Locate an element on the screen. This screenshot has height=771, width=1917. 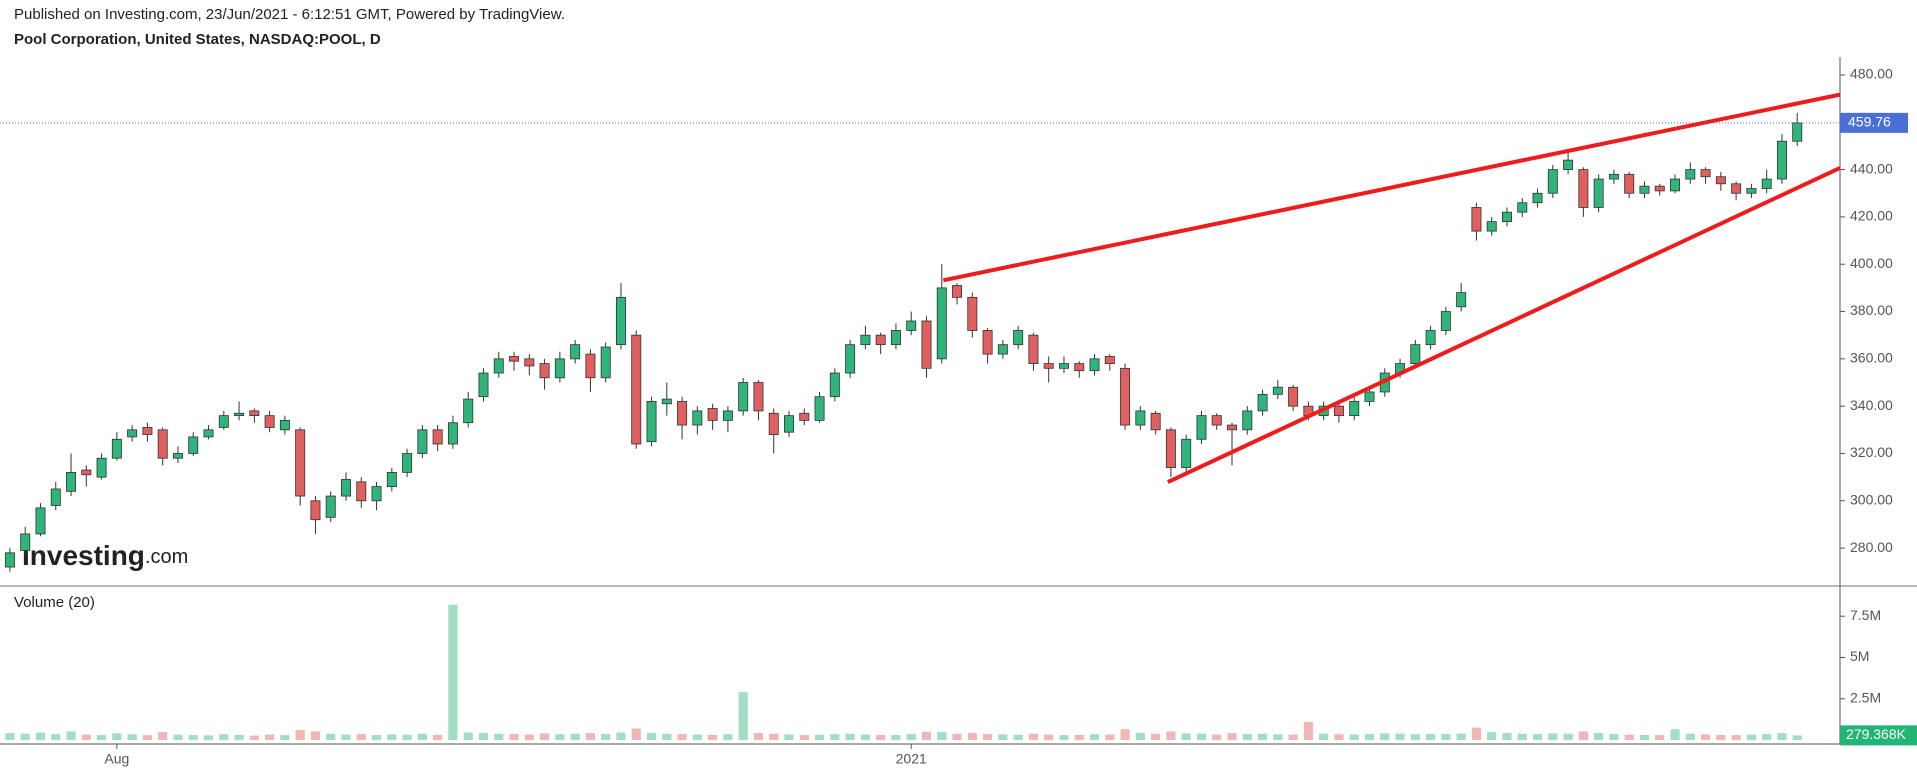
last-price-label: 459.76 is located at coordinates (1869, 122).